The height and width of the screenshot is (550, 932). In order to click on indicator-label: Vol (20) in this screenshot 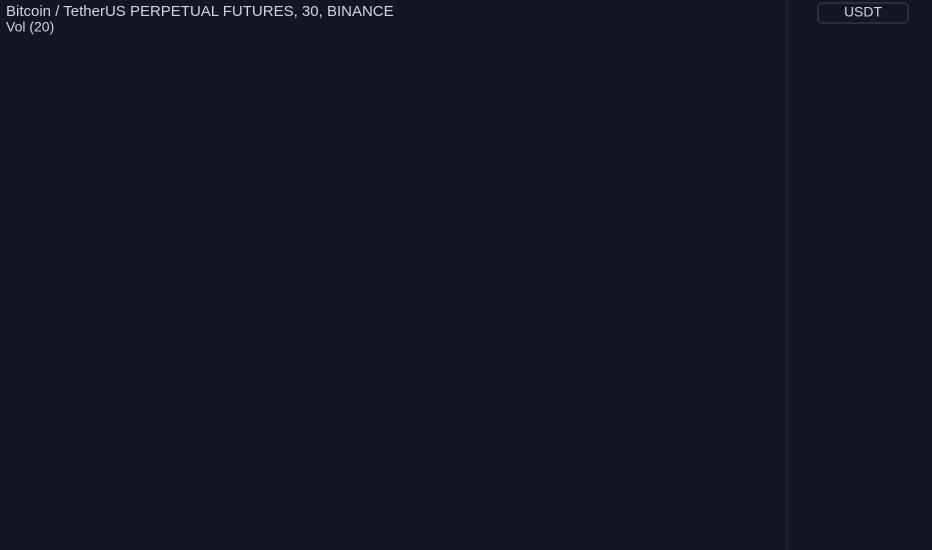, I will do `click(30, 27)`.